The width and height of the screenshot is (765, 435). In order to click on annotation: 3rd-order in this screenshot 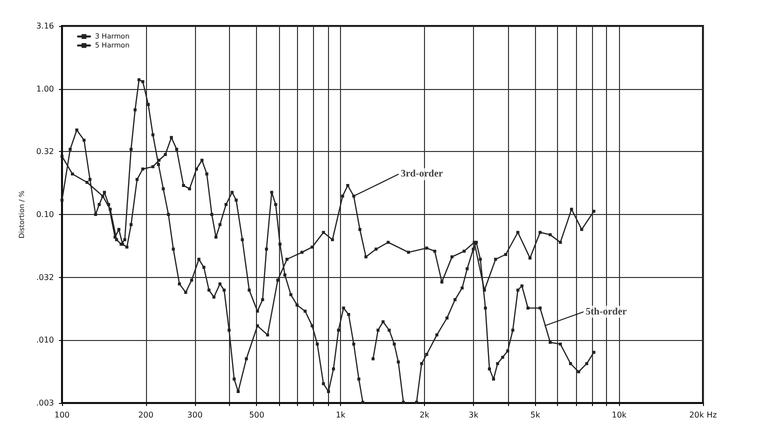, I will do `click(422, 174)`.